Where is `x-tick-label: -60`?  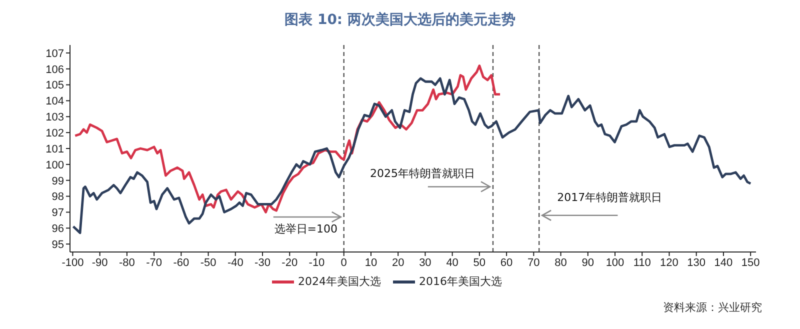 x-tick-label: -60 is located at coordinates (181, 262).